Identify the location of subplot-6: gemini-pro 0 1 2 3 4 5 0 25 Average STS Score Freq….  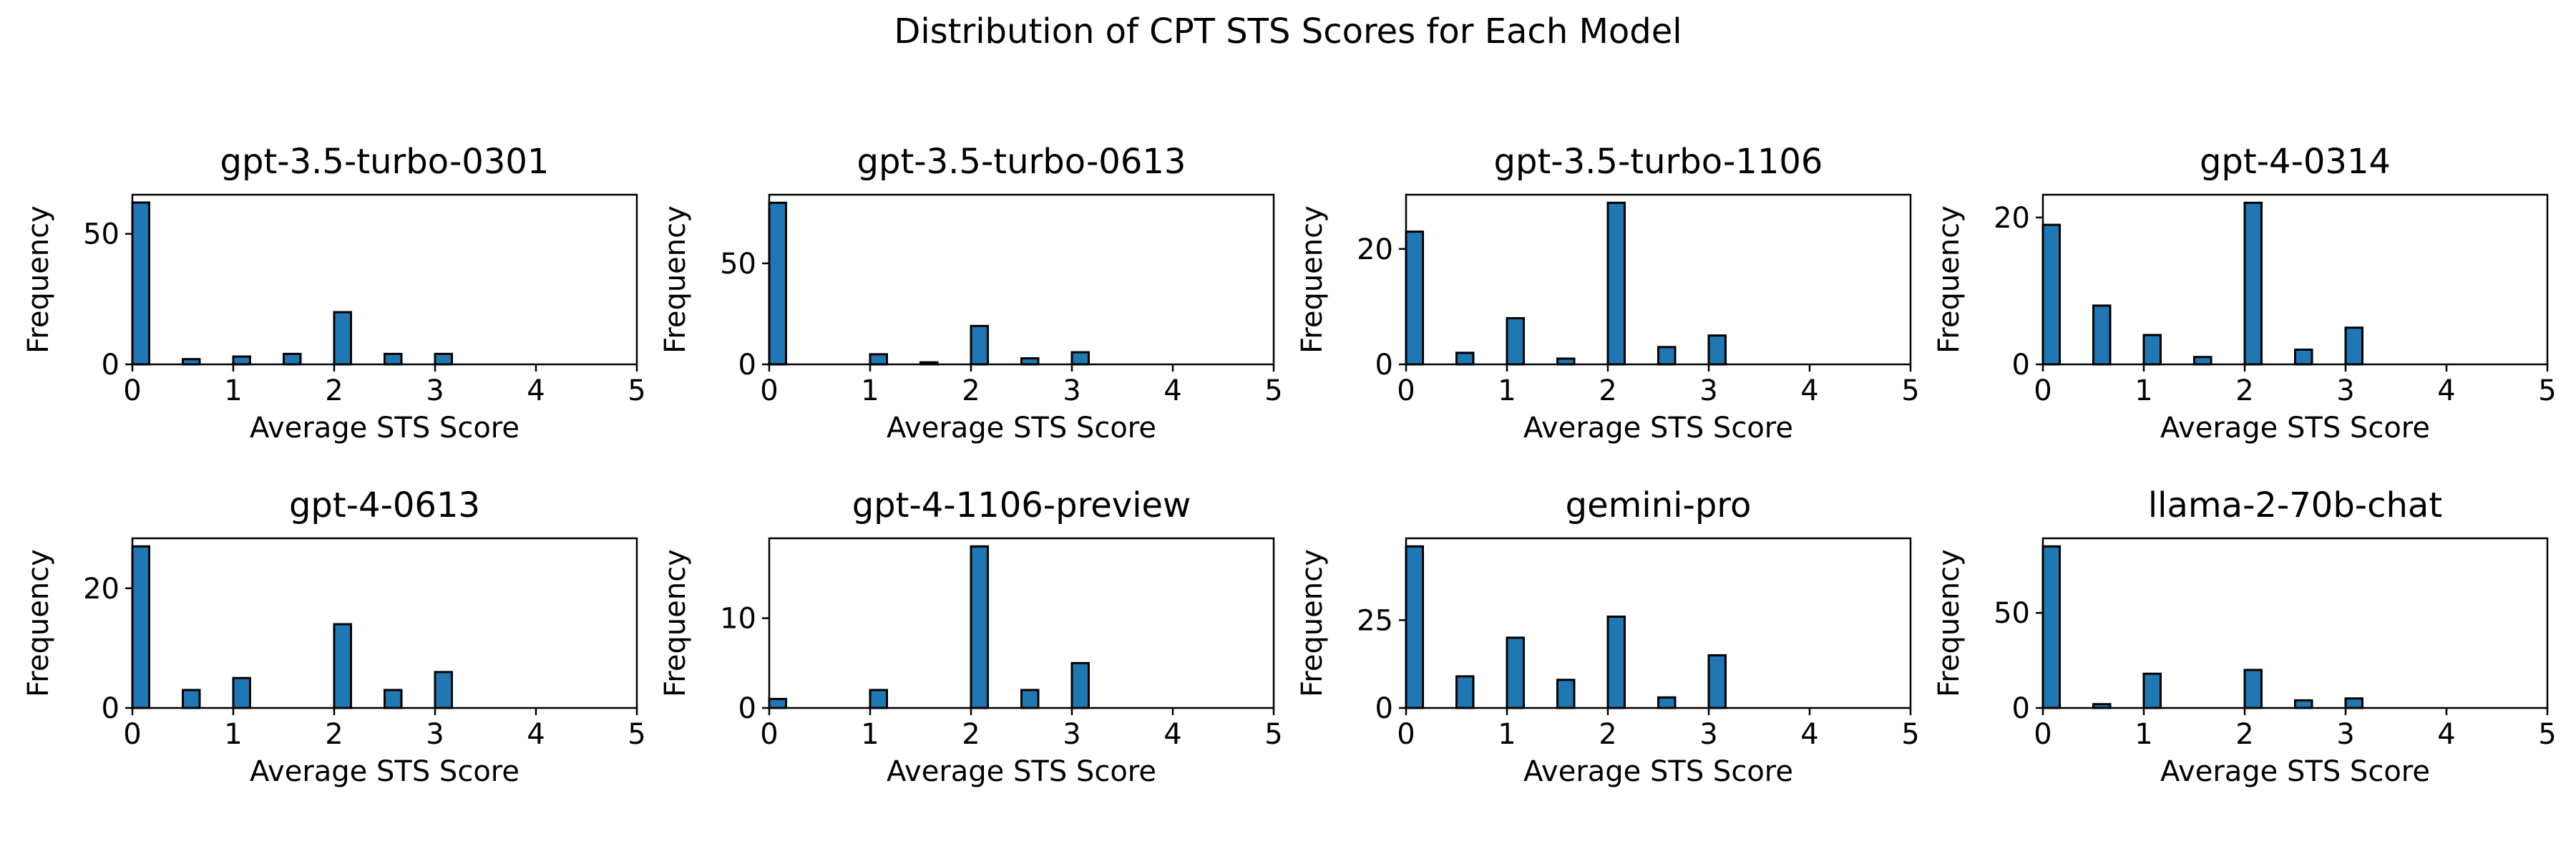
(1608, 636).